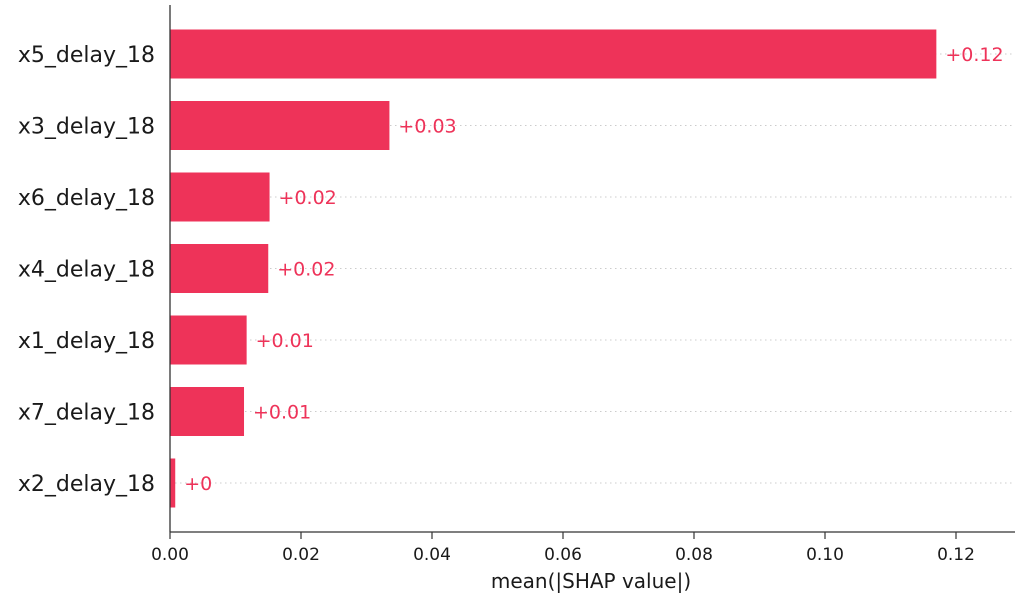 Image resolution: width=1024 pixels, height=608 pixels. What do you see at coordinates (825, 555) in the screenshot?
I see `x-tick-label: 0.10` at bounding box center [825, 555].